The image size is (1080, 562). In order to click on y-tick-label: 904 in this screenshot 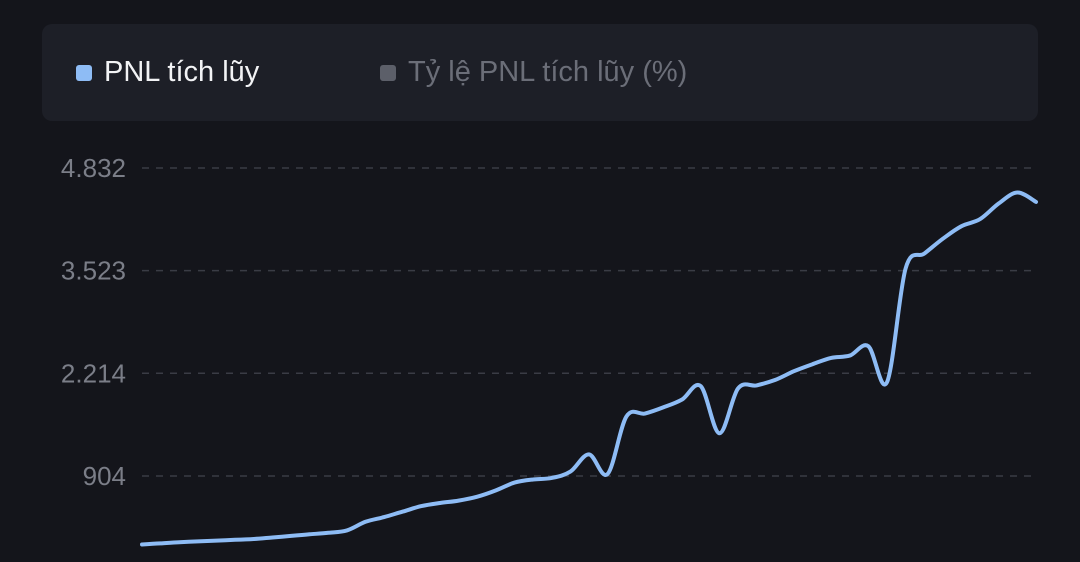, I will do `click(104, 476)`.